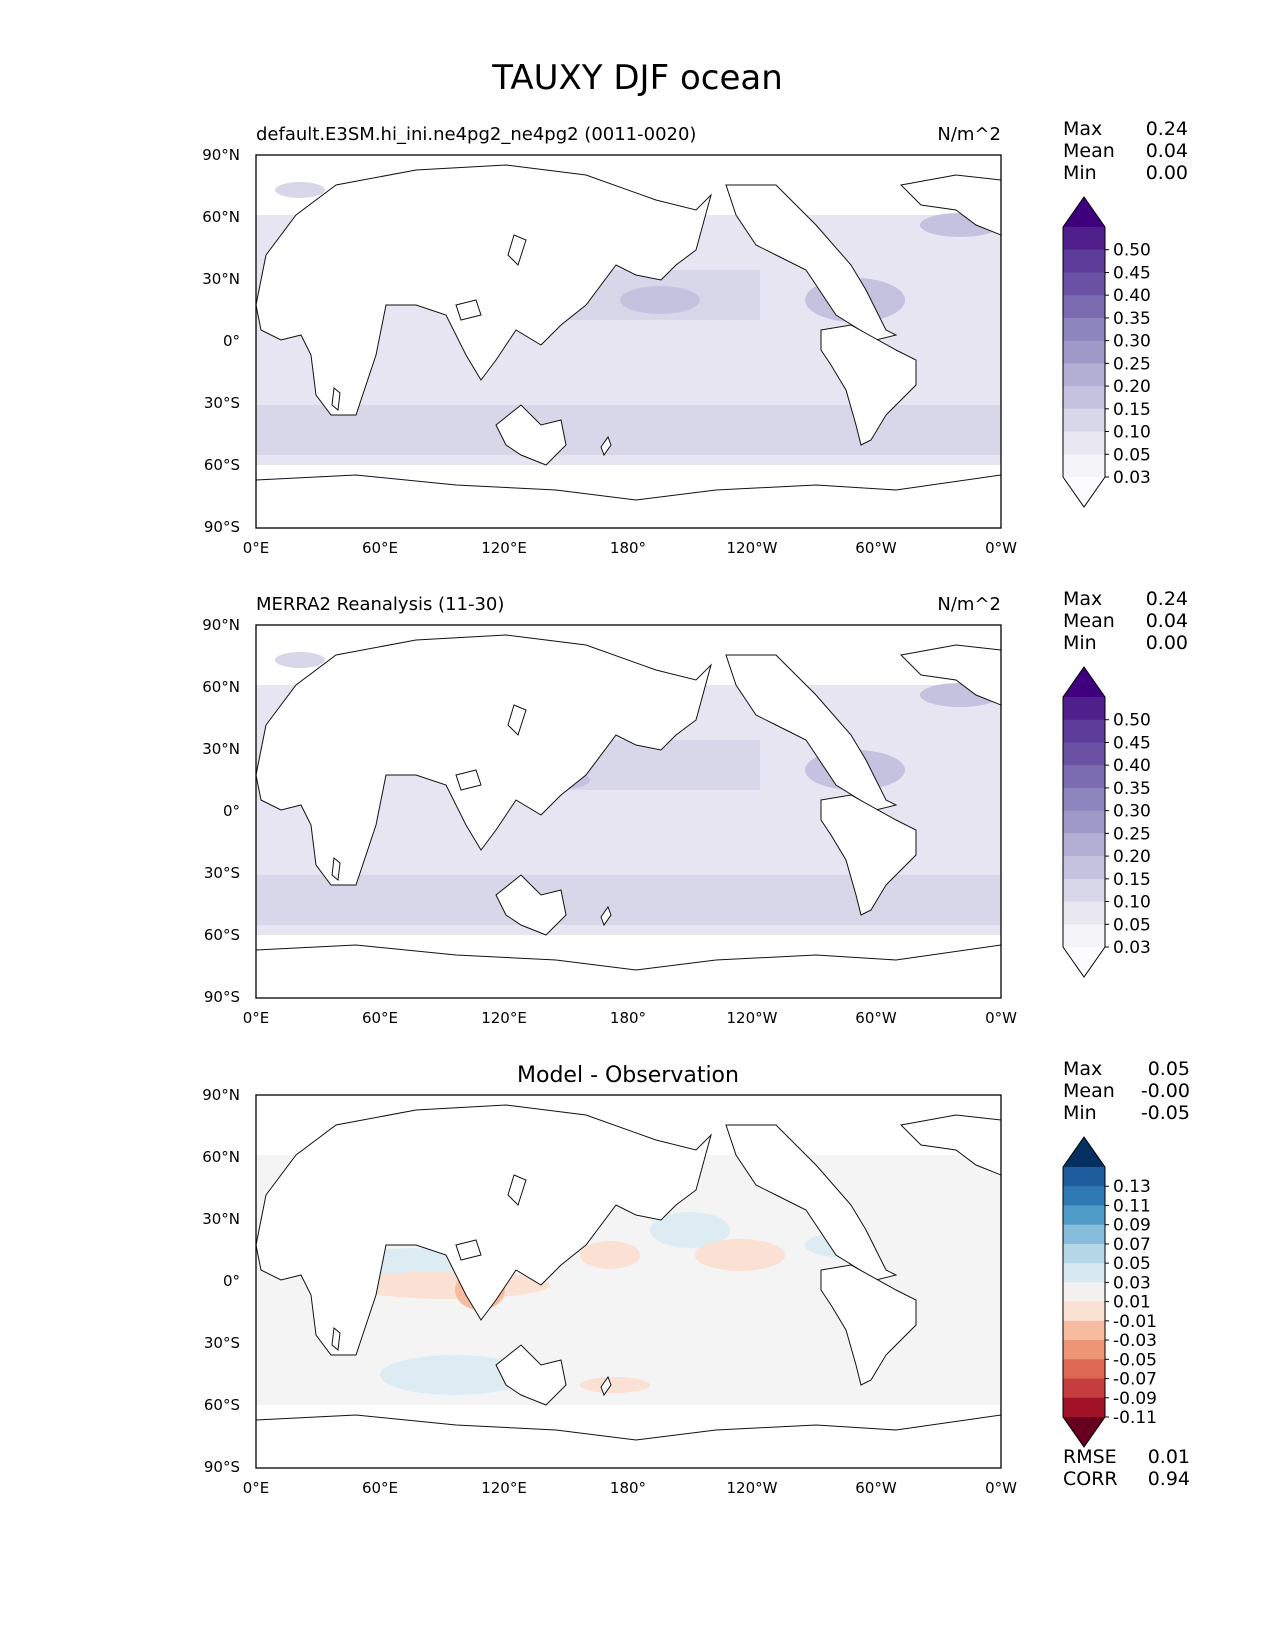 This screenshot has width=1275, height=1650. I want to click on map-frame, so click(628, 341).